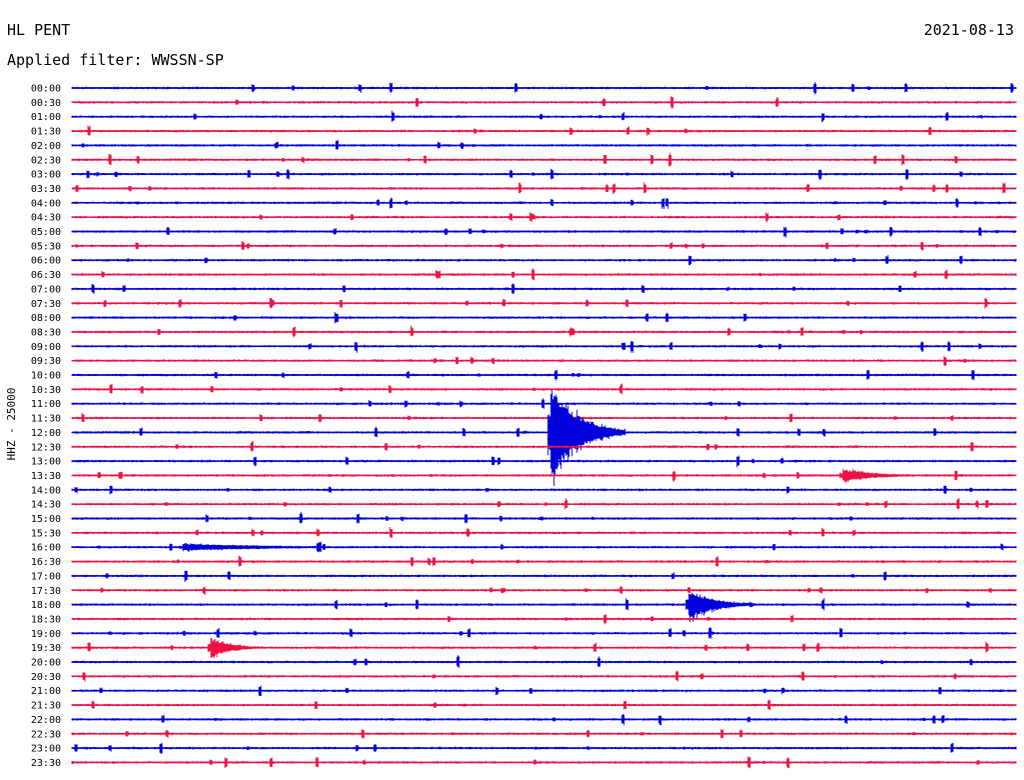 The height and width of the screenshot is (780, 1024). Describe the element at coordinates (46, 189) in the screenshot. I see `row-time-label: 03:30` at that location.